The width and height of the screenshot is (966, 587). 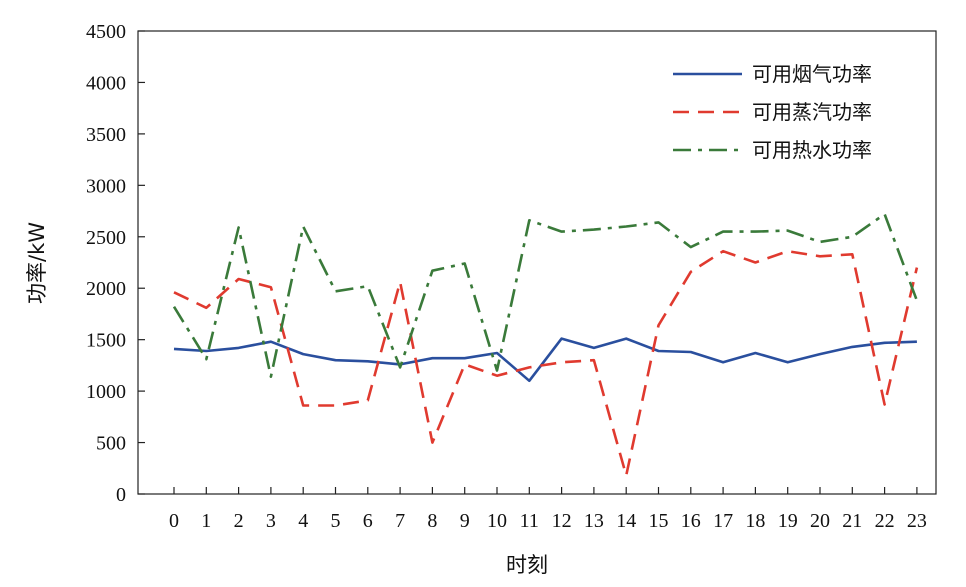 I want to click on x-tick-label: 14, so click(x=626, y=521).